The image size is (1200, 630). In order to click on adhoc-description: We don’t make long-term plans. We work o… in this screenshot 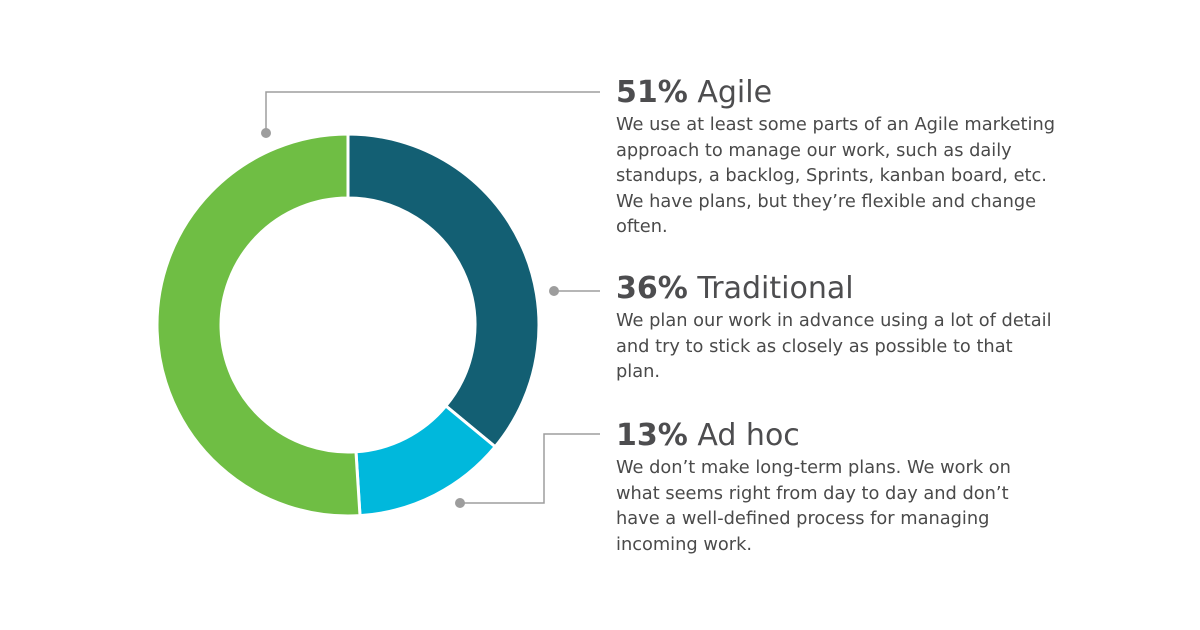, I will do `click(813, 506)`.